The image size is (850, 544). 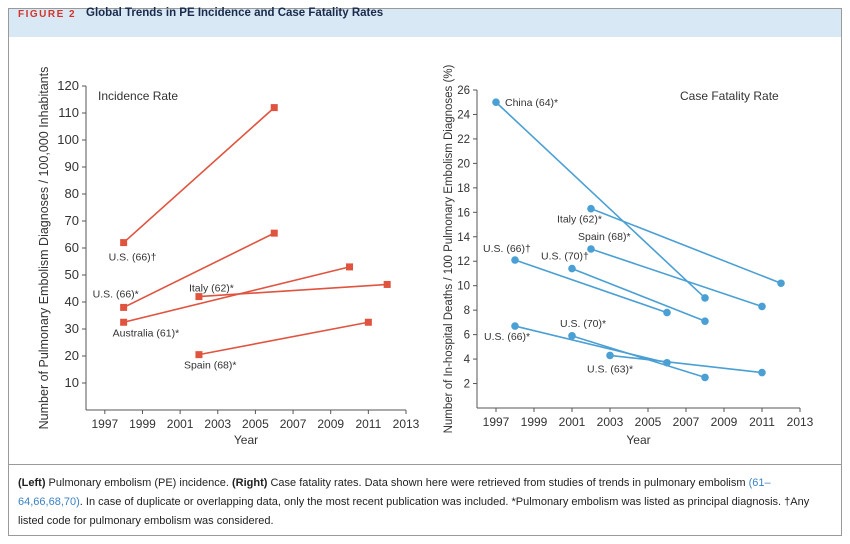 I want to click on figure-header, so click(x=425, y=23).